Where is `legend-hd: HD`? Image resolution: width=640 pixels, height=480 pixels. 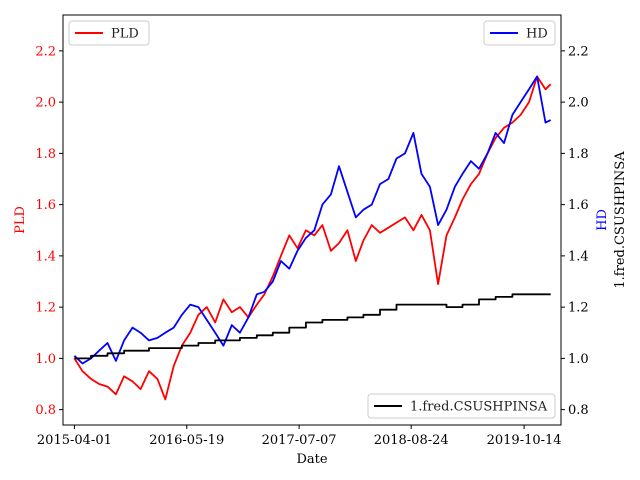
legend-hd: HD is located at coordinates (519, 33).